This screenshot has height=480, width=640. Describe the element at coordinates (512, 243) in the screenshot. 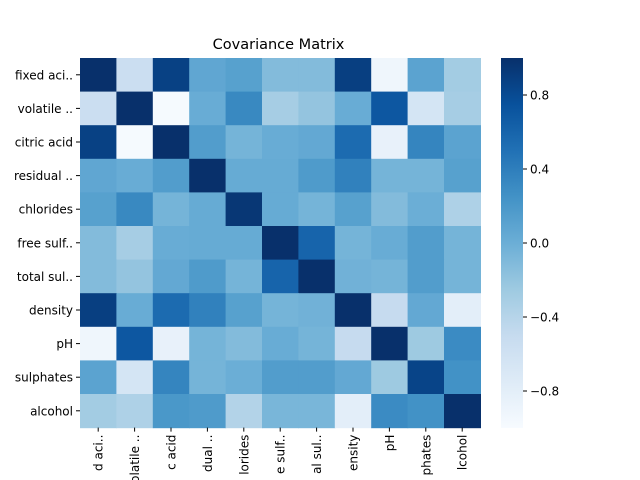

I see `colorbar` at that location.